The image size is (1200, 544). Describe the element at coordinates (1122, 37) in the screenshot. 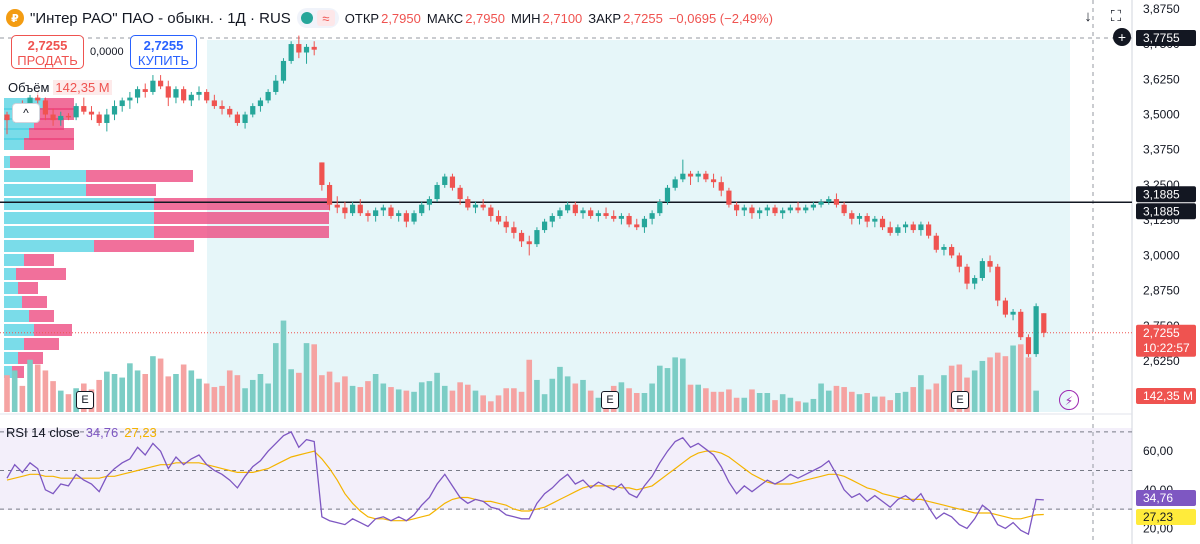

I see `plus-icon: +` at that location.